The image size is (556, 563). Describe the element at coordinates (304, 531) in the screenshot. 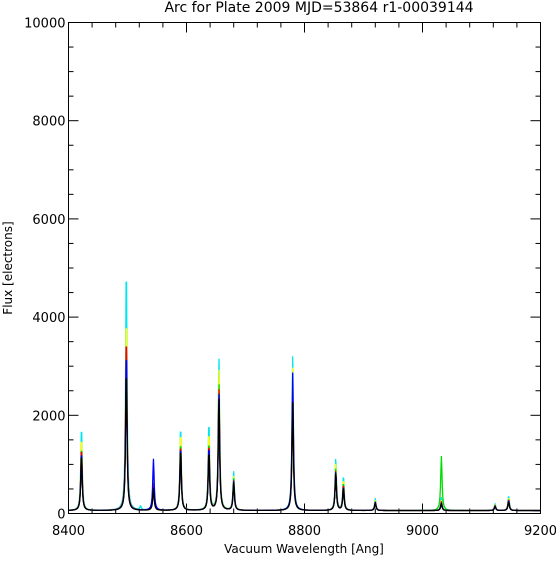

I see `x-tick-label: 8800` at that location.